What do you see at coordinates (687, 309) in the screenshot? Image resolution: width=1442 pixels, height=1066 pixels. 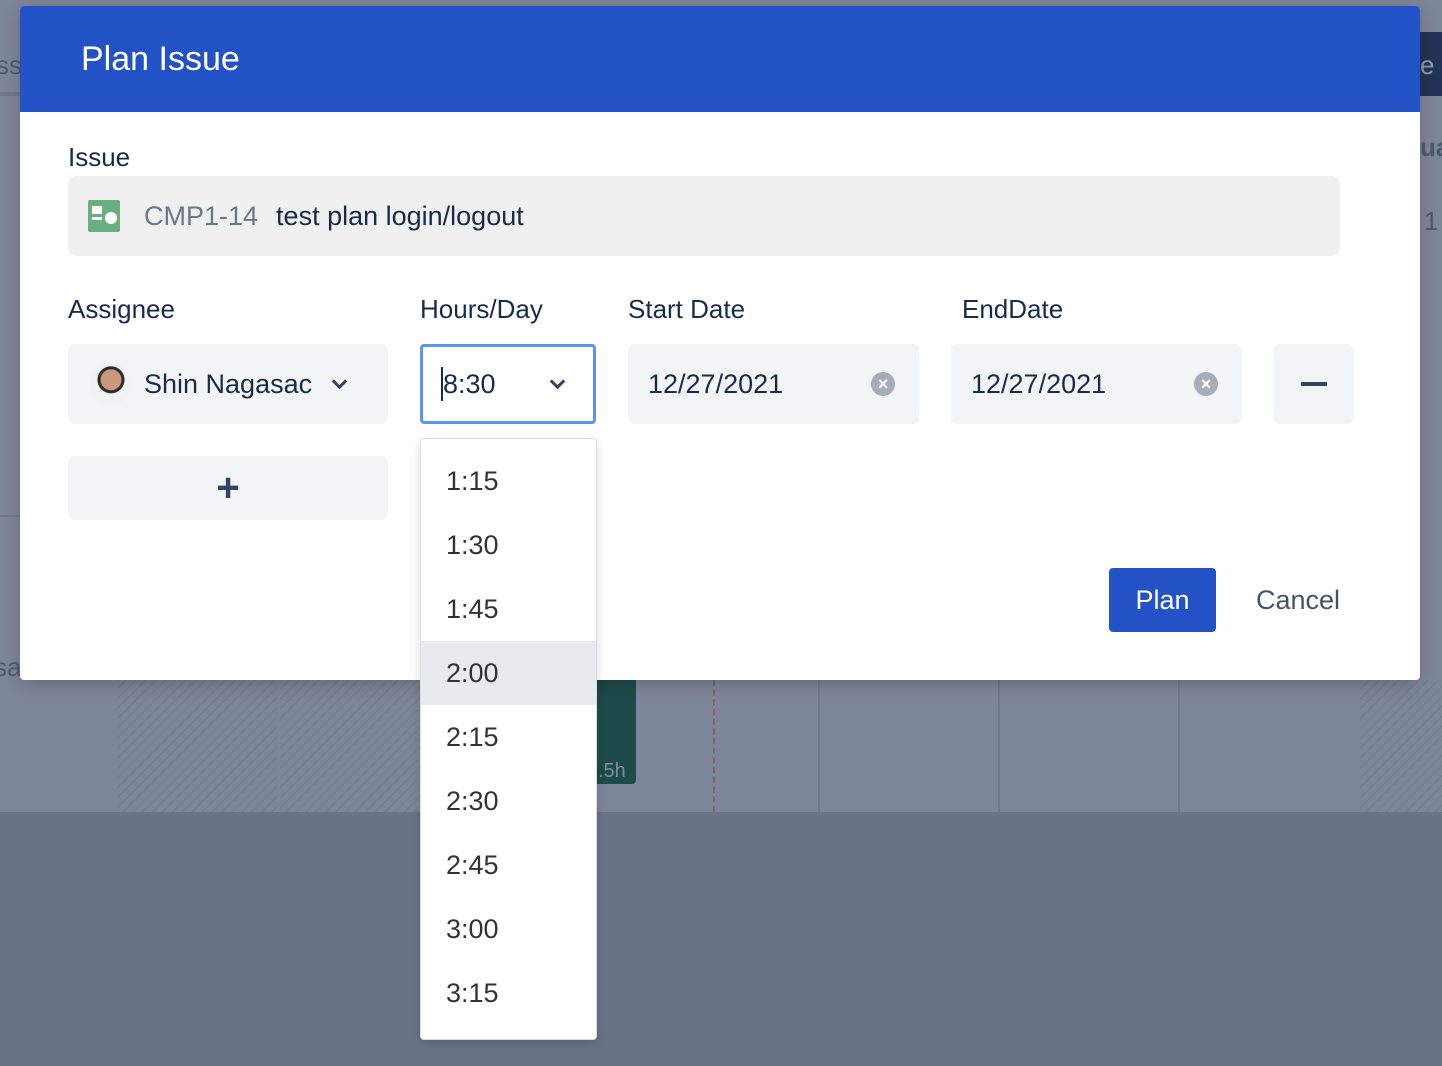 I see `start-date-label: Start Date` at bounding box center [687, 309].